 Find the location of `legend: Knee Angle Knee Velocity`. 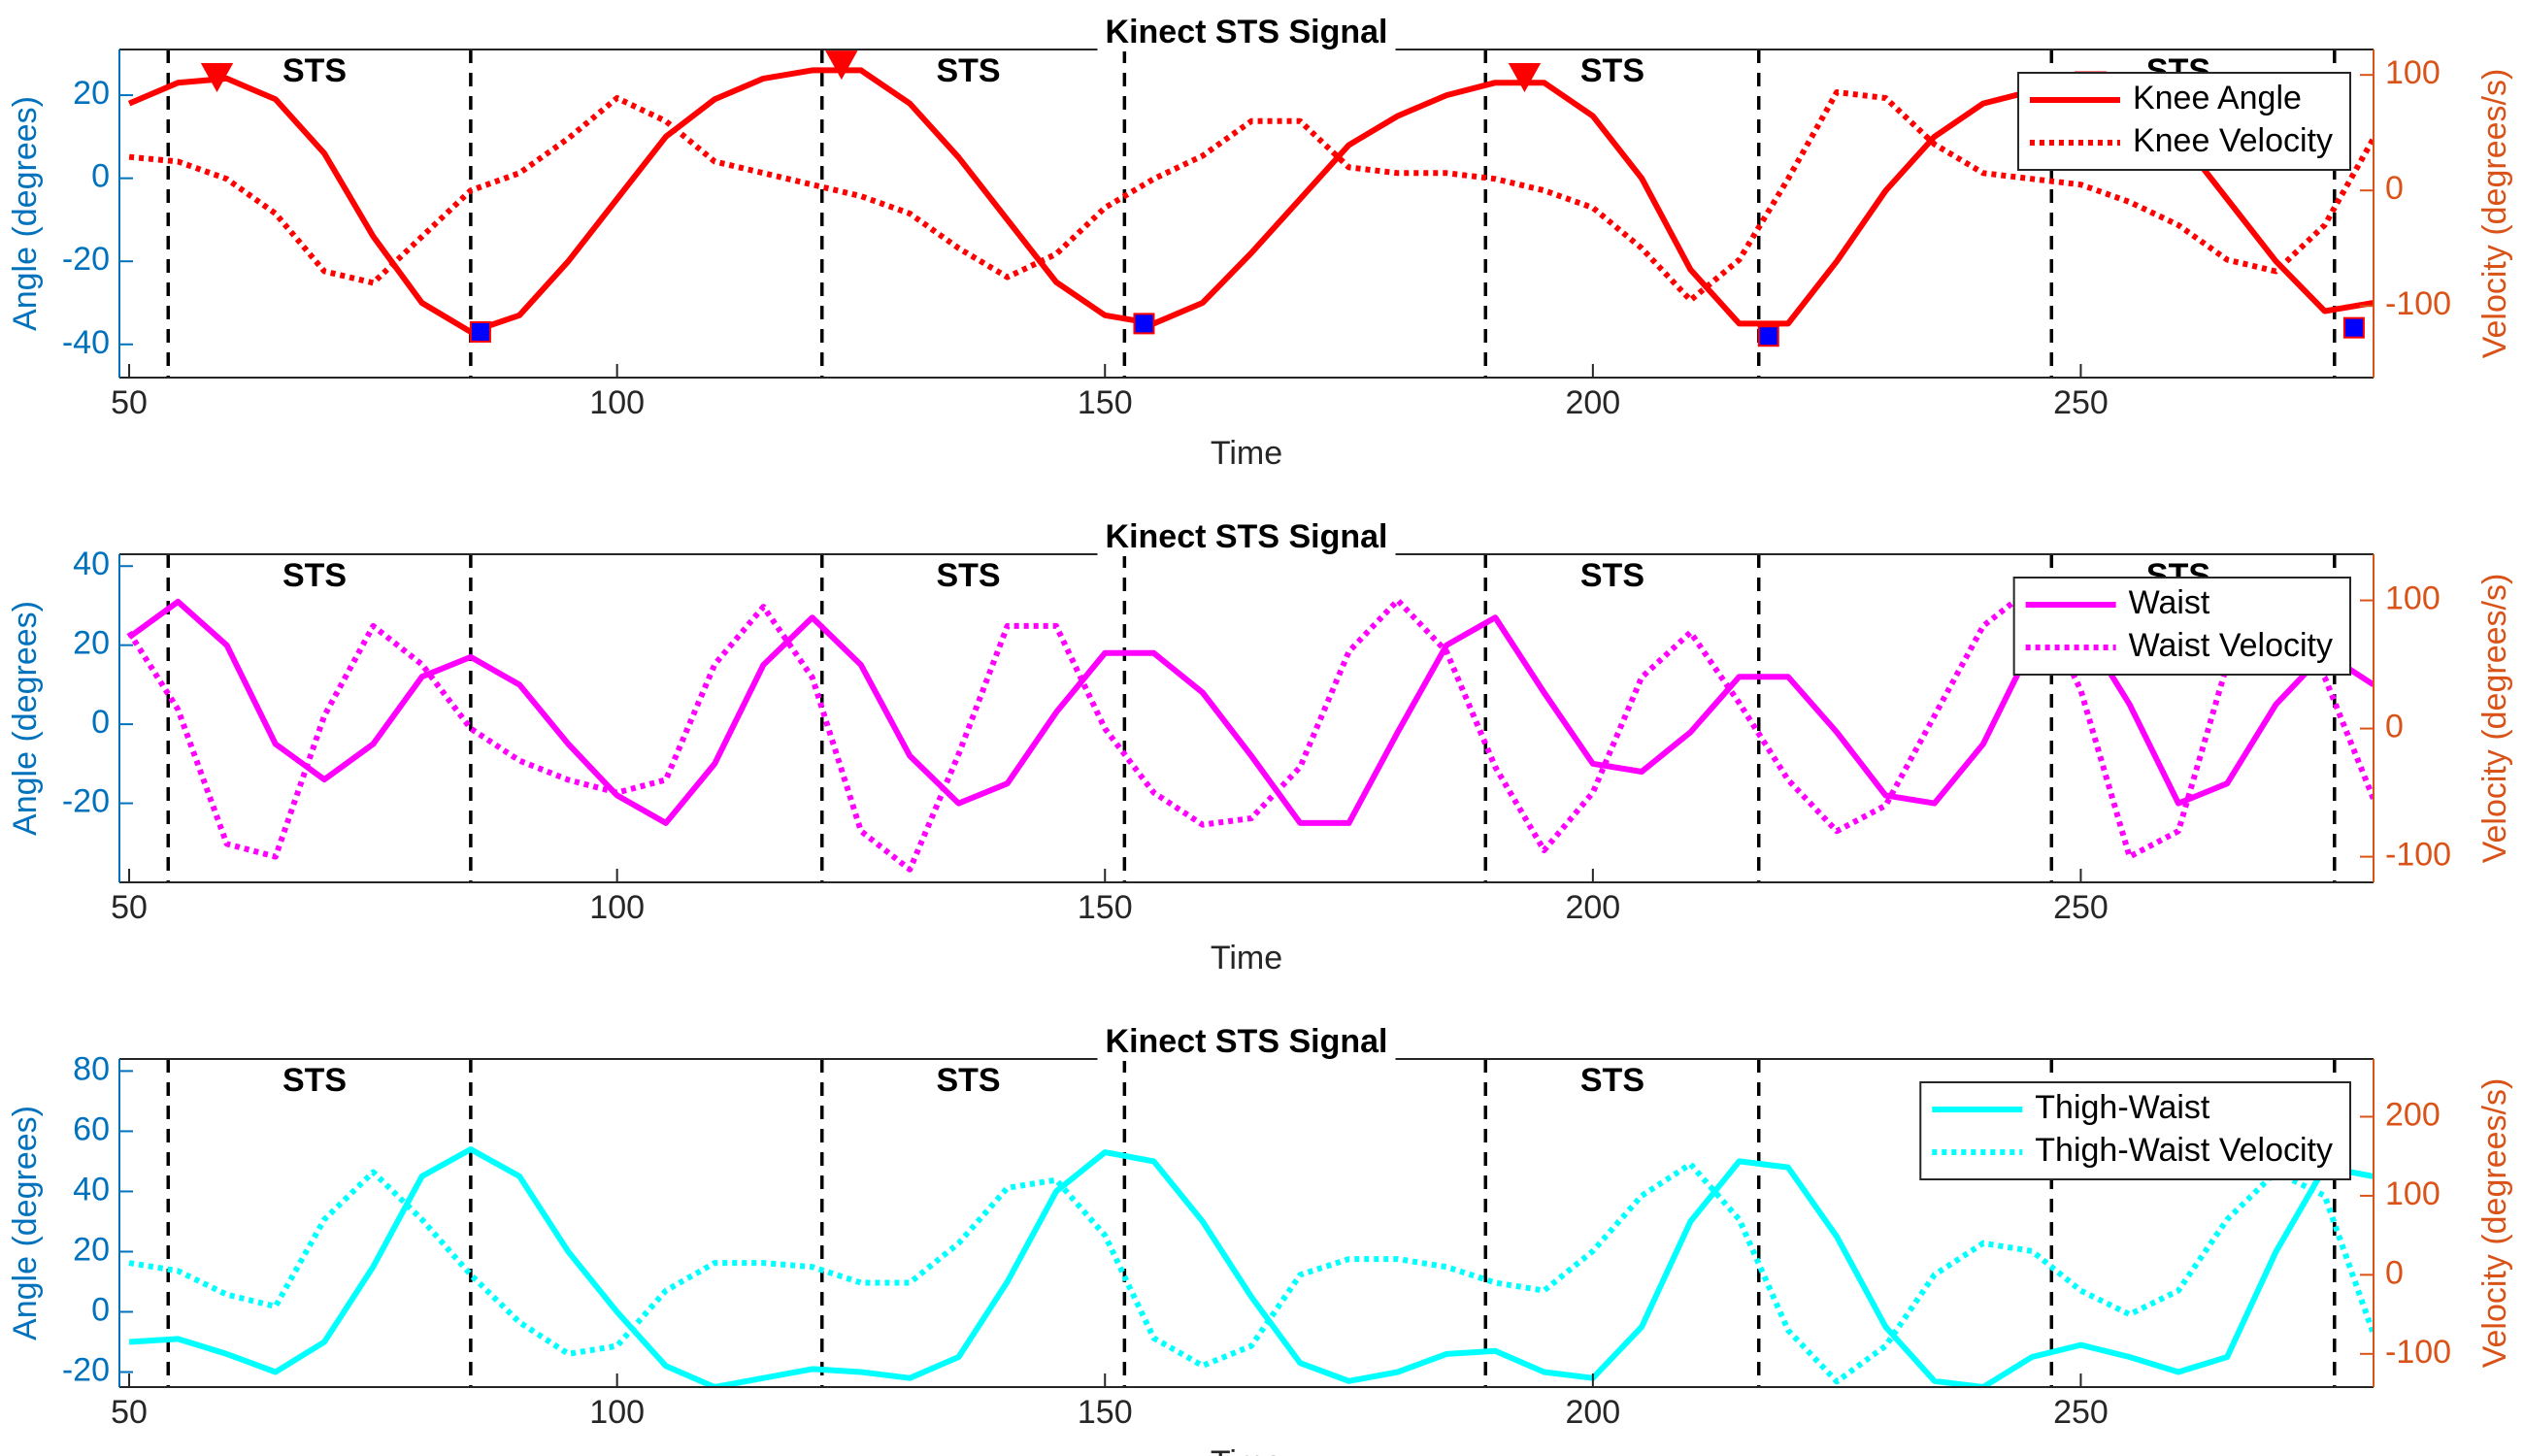

legend: Knee Angle Knee Velocity is located at coordinates (2183, 121).